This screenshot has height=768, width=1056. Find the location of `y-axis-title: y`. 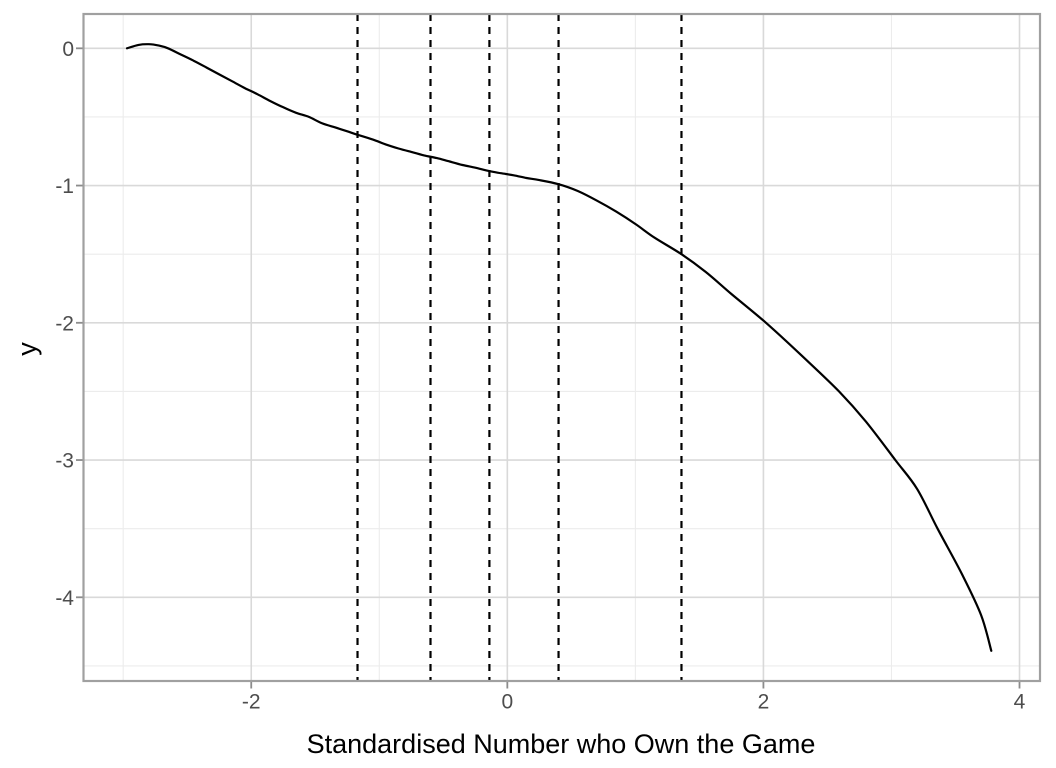

y-axis-title: y is located at coordinates (27, 349).